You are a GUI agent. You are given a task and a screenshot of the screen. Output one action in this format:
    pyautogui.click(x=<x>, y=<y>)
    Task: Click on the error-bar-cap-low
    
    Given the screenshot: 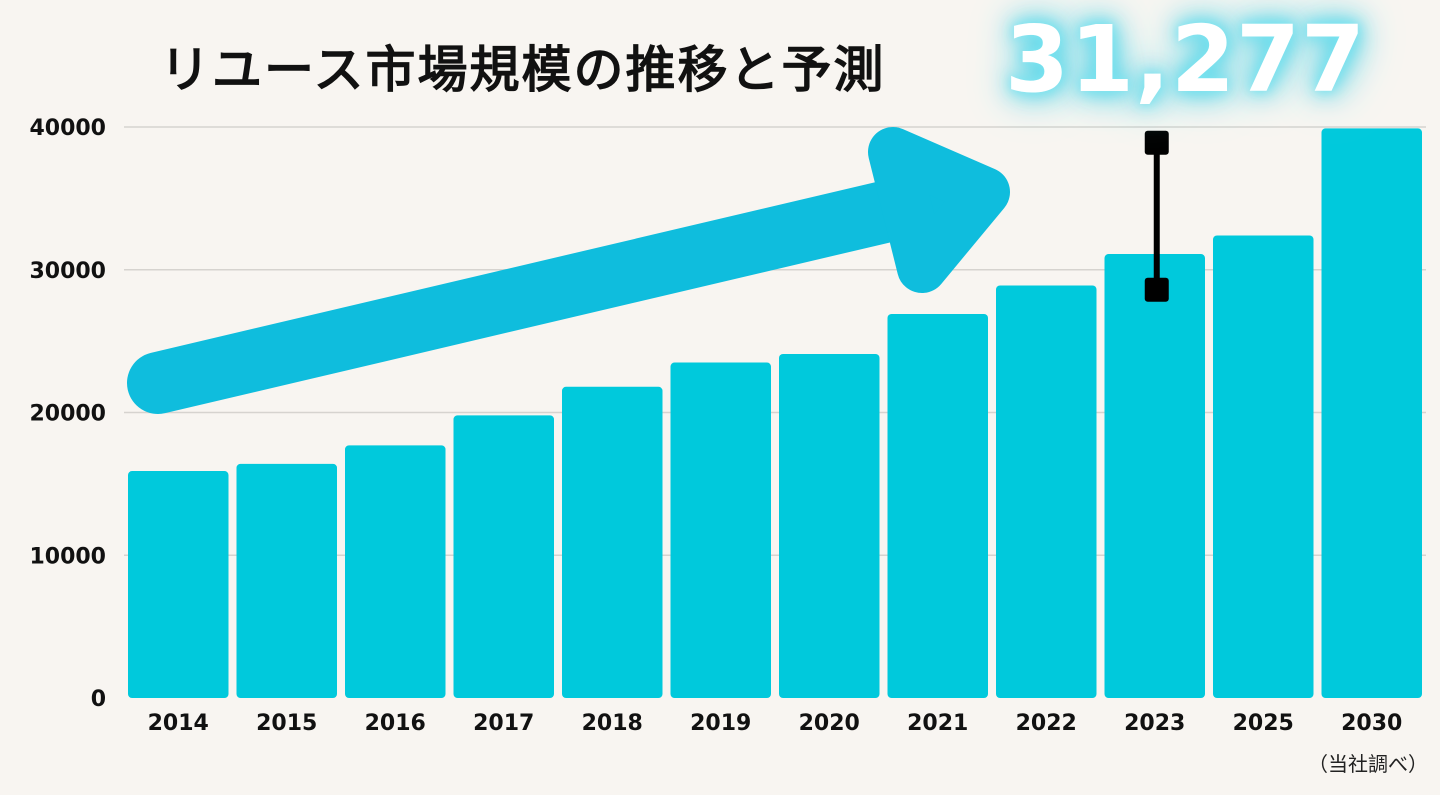 What is the action you would take?
    pyautogui.click(x=1156, y=289)
    